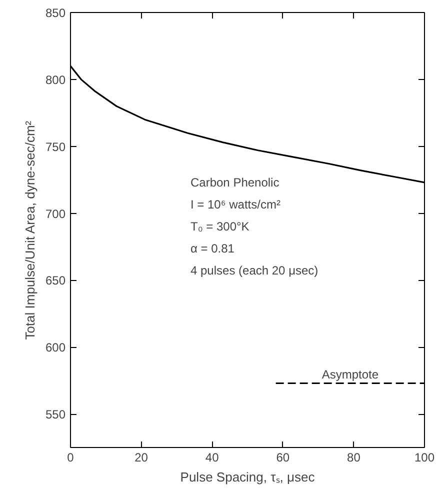  Describe the element at coordinates (212, 457) in the screenshot. I see `x-tick-label: 40` at that location.